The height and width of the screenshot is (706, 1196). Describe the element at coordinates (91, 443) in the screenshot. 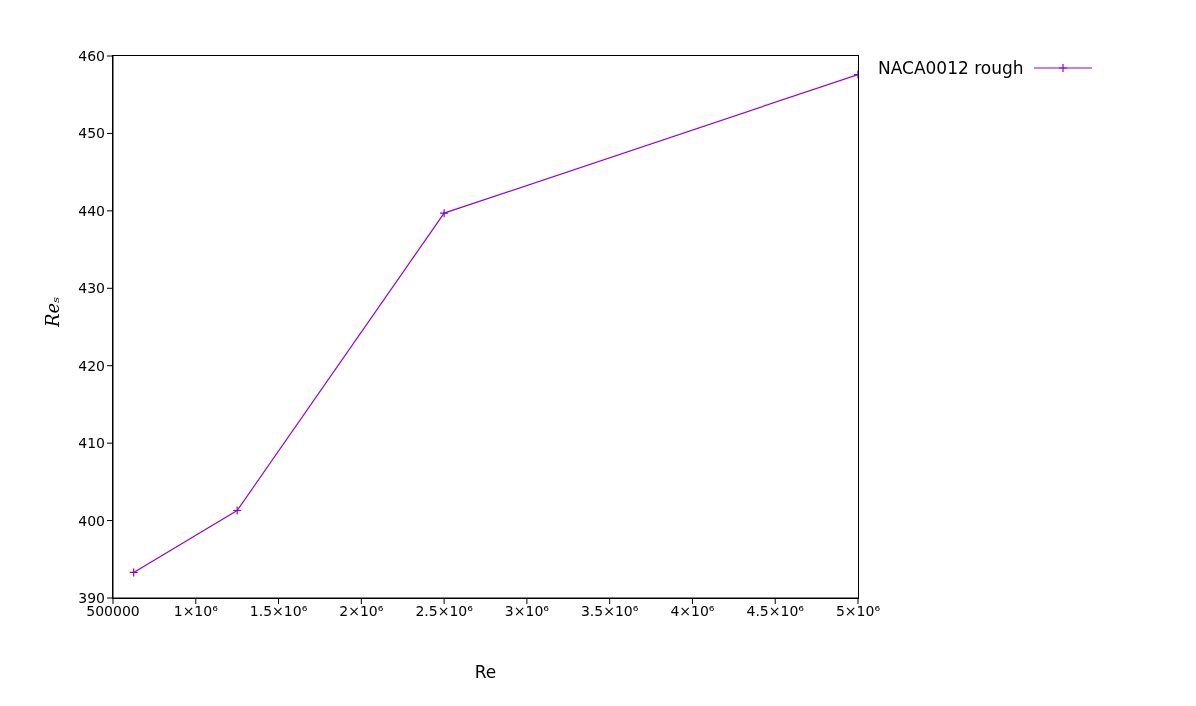

I see `y-tick-label: 410` at that location.